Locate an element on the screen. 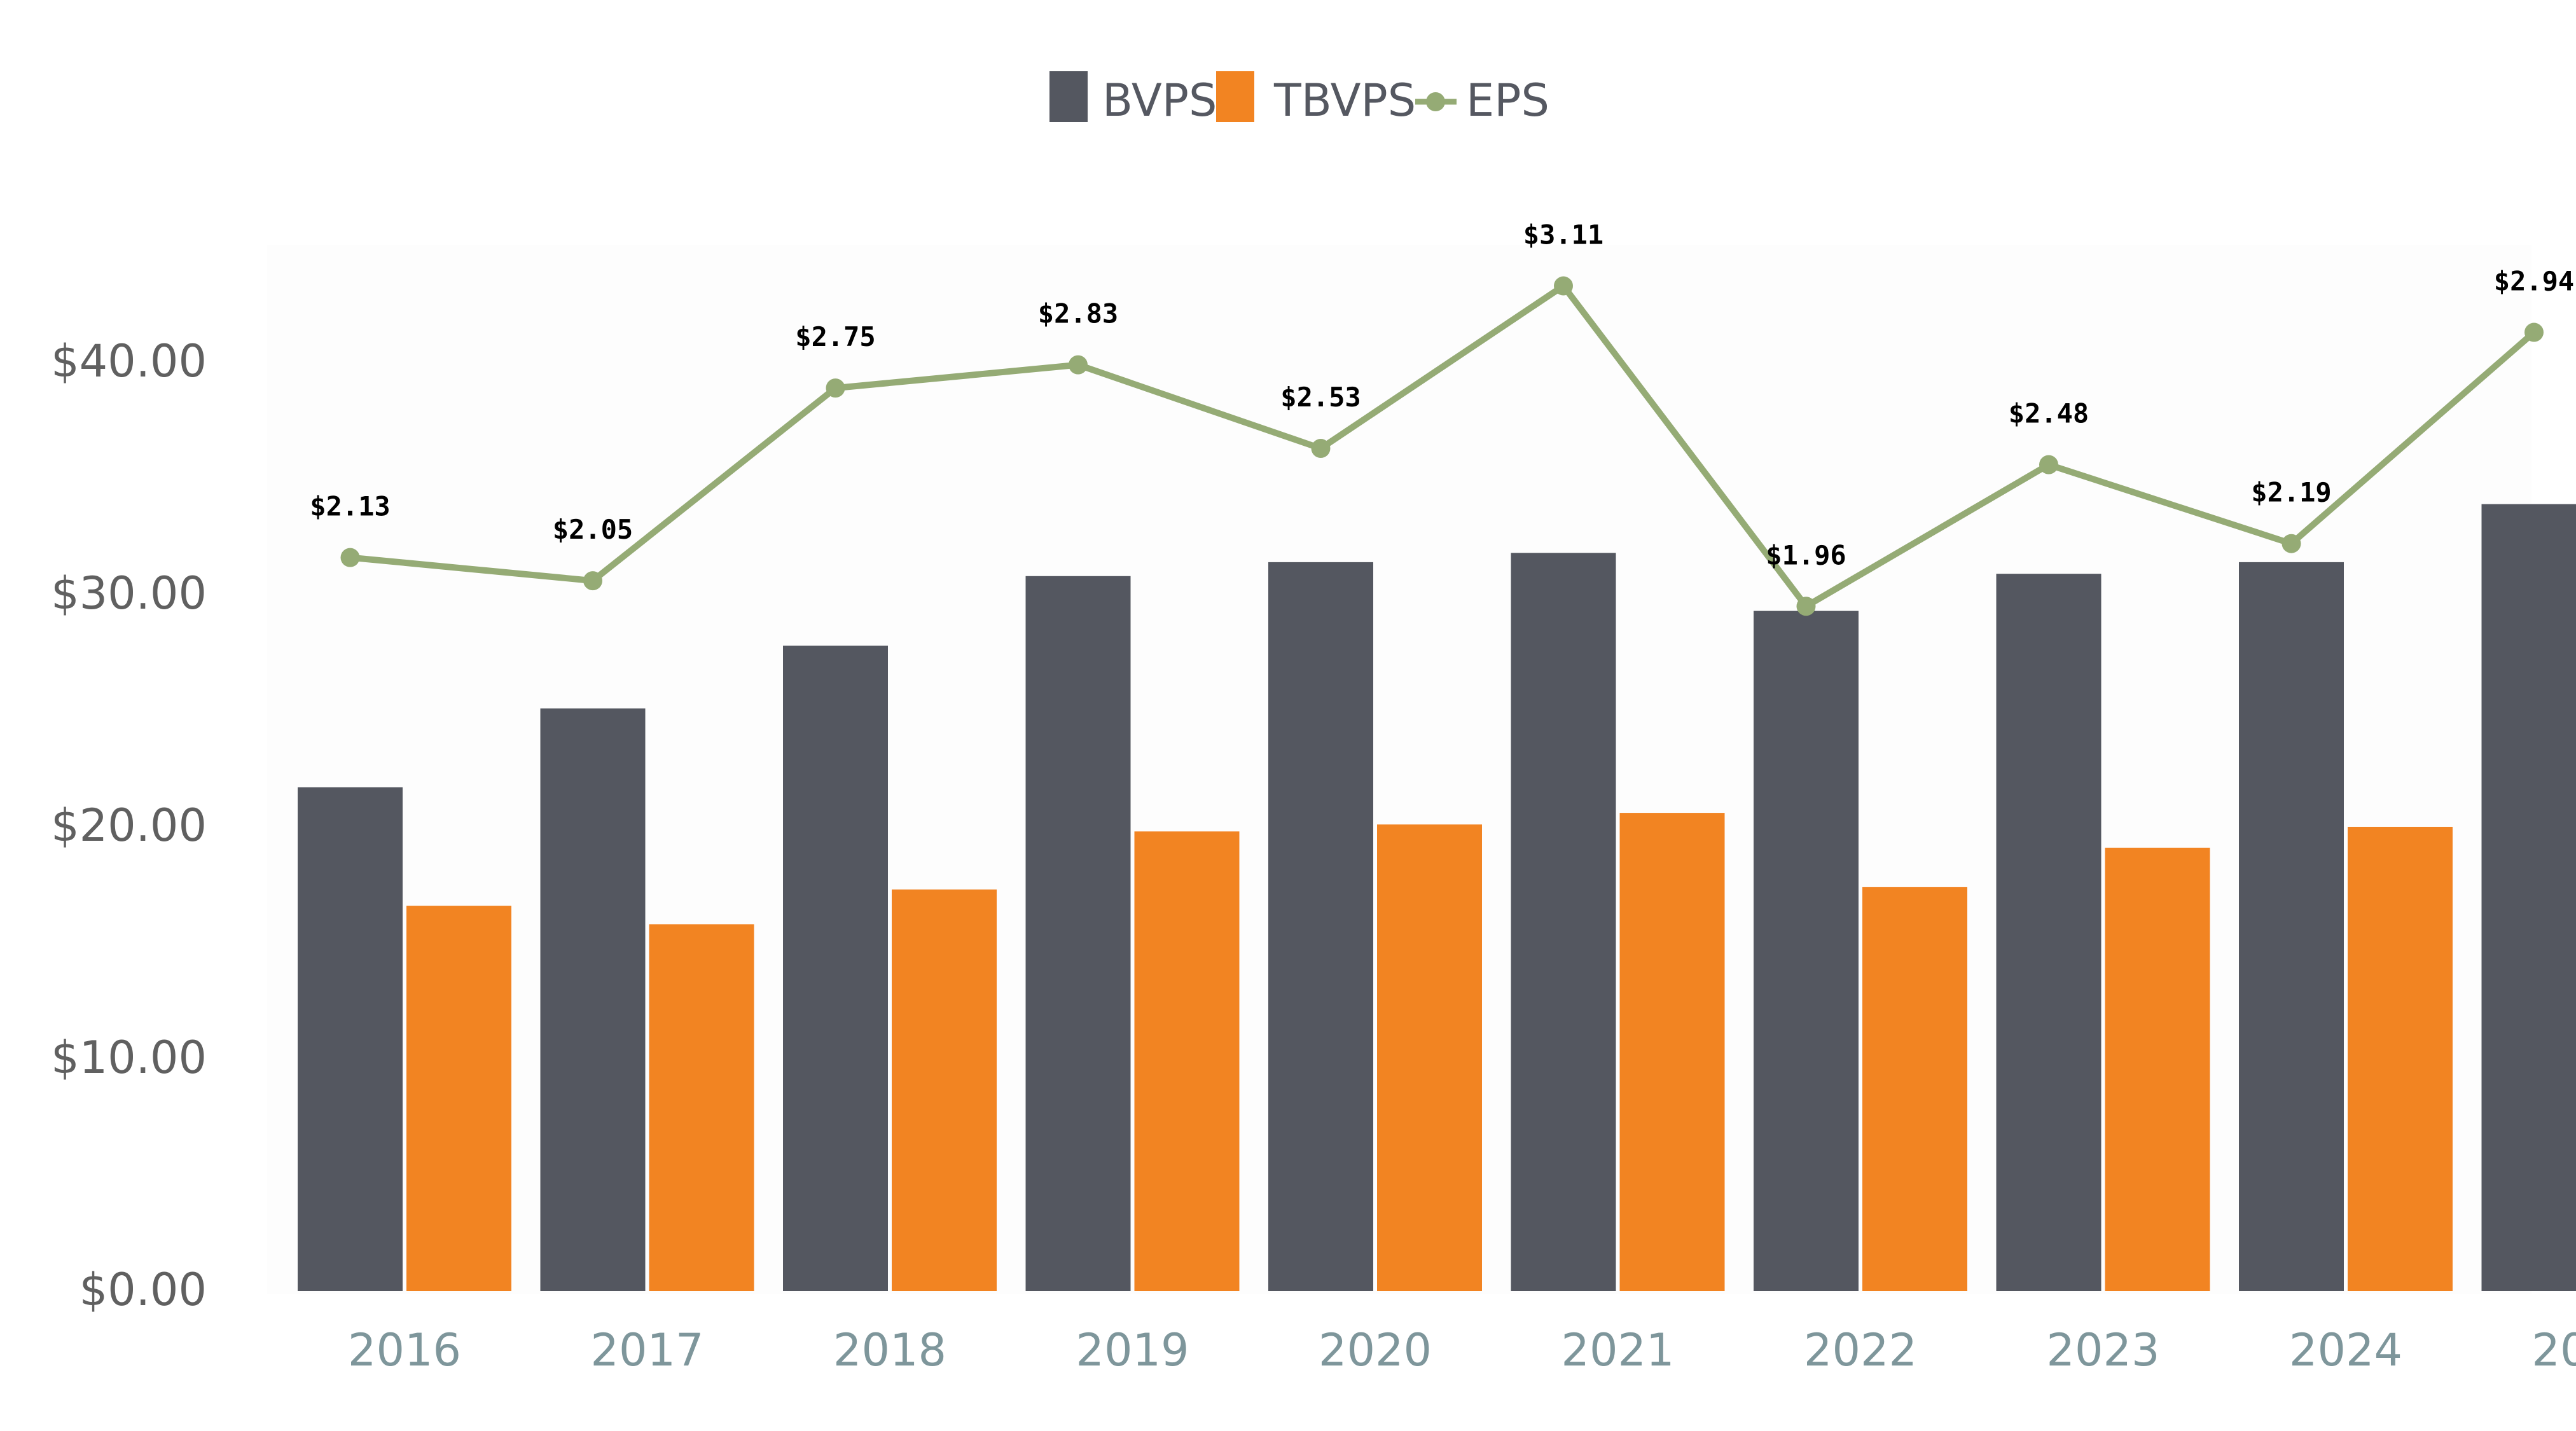 This screenshot has height=1431, width=2576. eps-data-label: $1.96 is located at coordinates (1806, 554).